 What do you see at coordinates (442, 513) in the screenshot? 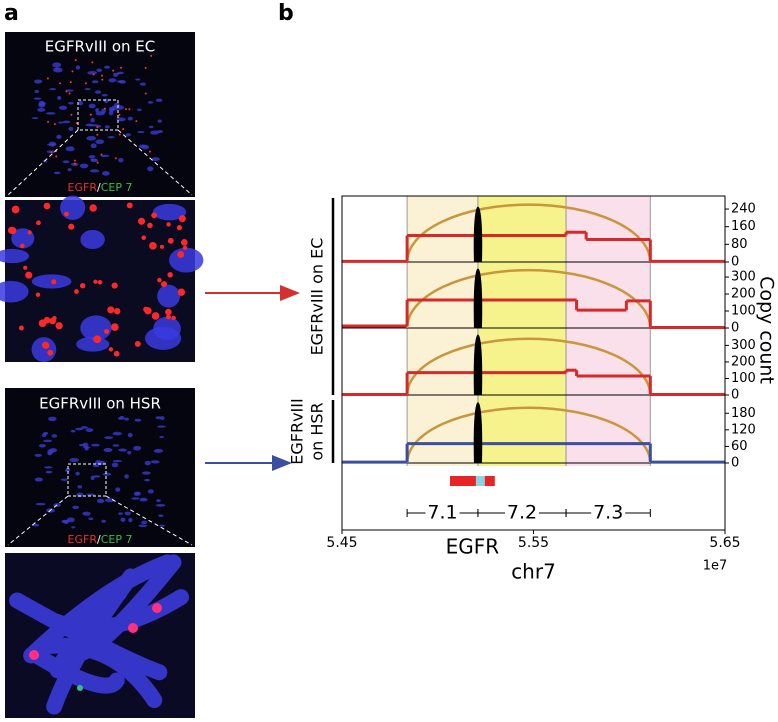
I see `band-label: 7.1` at bounding box center [442, 513].